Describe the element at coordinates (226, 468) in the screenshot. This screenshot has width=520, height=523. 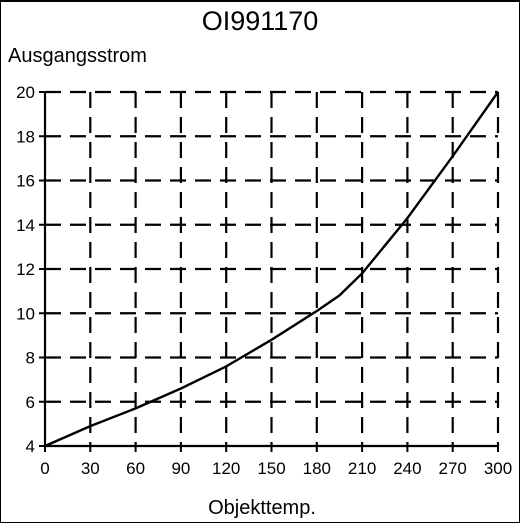
I see `x-tick-label-120: 120` at that location.